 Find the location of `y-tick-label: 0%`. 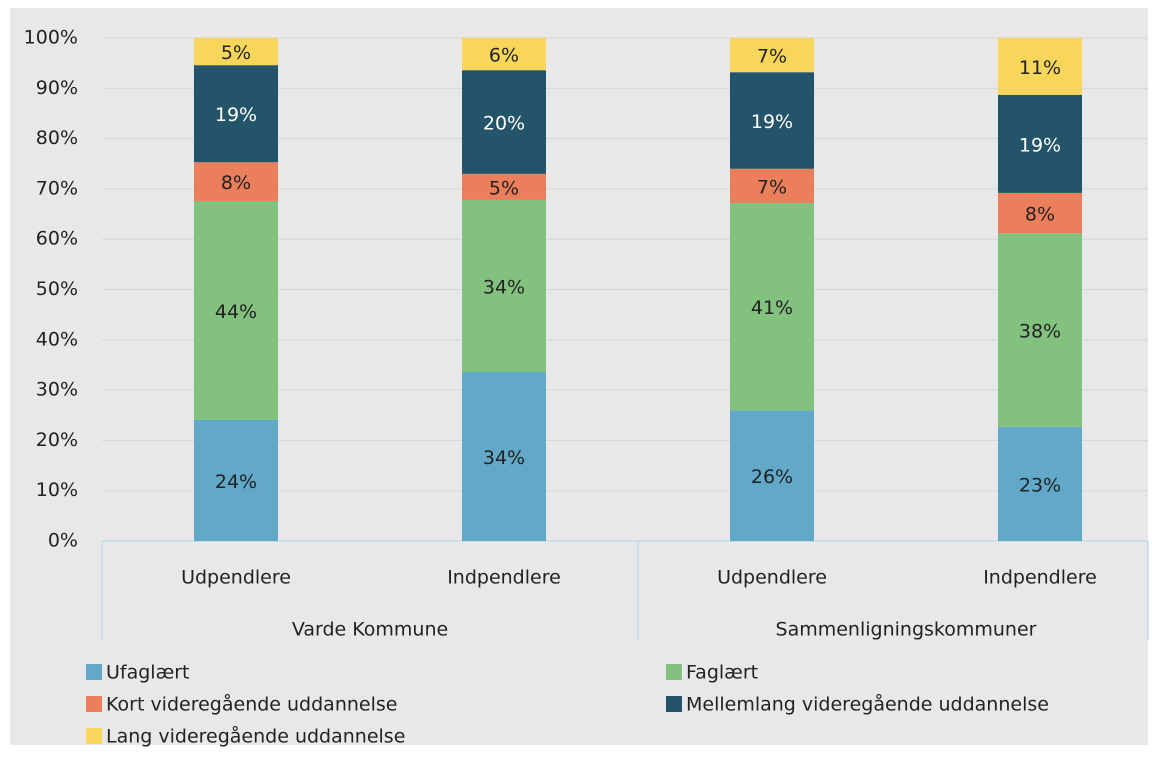

y-tick-label: 0% is located at coordinates (63, 541).